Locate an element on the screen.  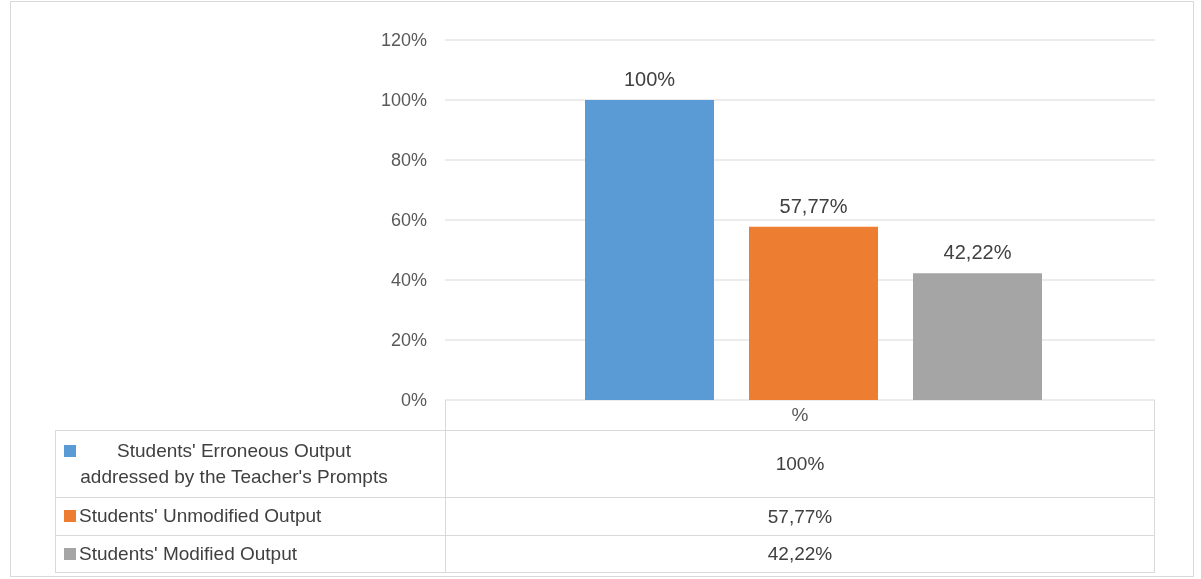
legend-label: Students' Modified Output is located at coordinates (188, 553).